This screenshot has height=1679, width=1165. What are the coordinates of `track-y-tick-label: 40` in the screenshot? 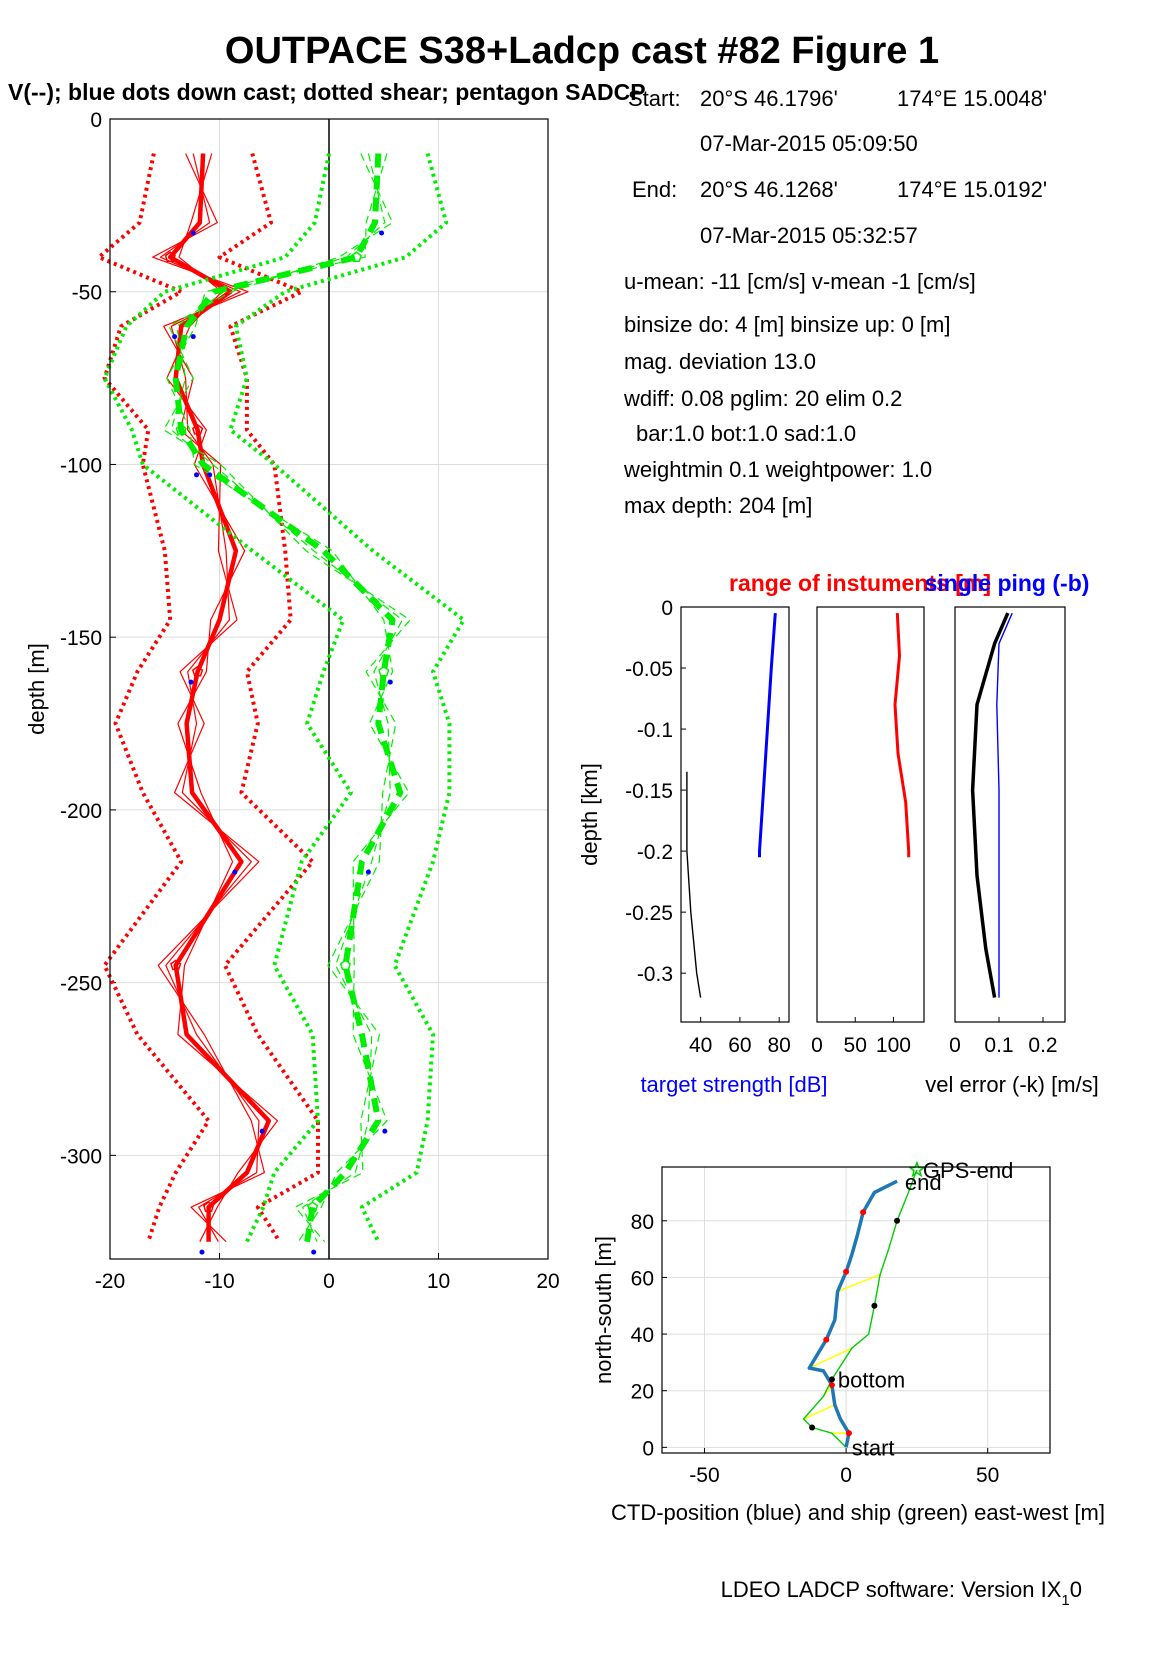 It's located at (642, 1335).